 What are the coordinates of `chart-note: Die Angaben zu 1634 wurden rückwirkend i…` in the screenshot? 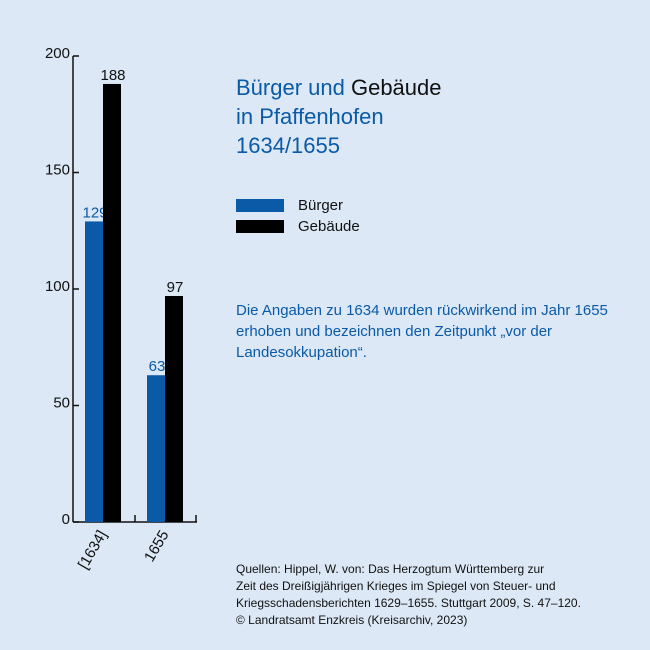 It's located at (422, 331).